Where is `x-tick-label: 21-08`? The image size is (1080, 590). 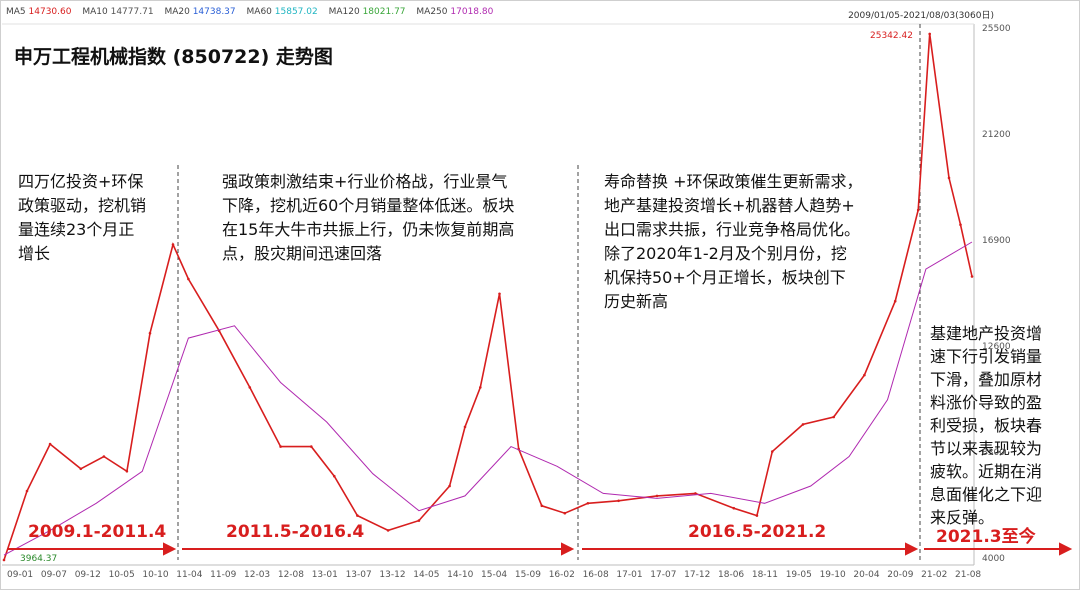
x-tick-label: 21-08 is located at coordinates (968, 575).